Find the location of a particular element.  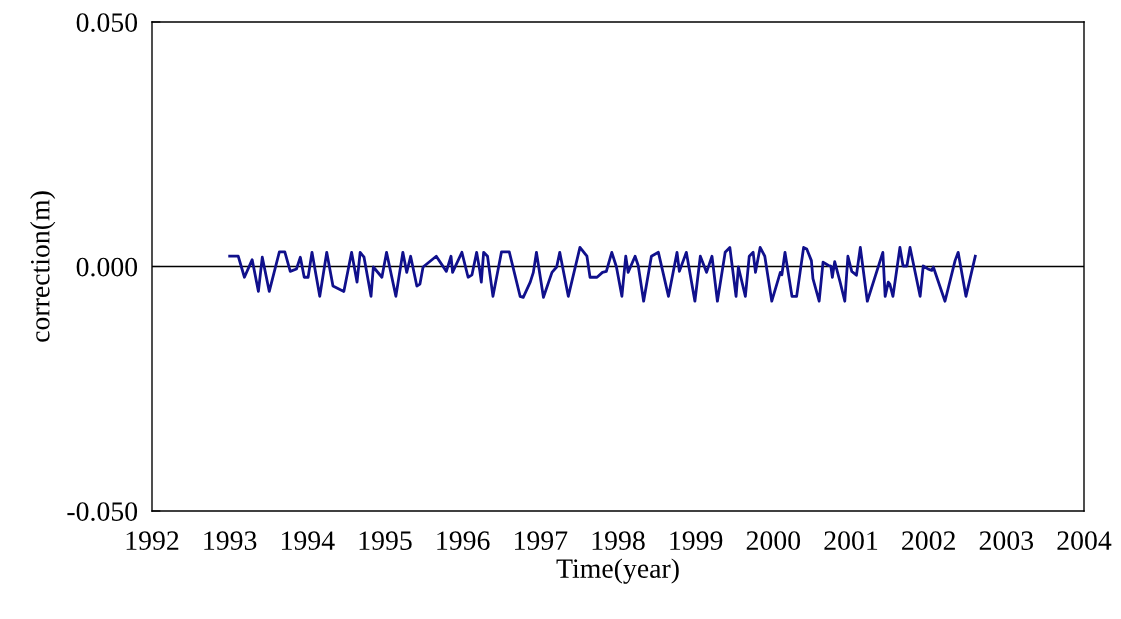

x-tick-label: 2004 is located at coordinates (1084, 540).